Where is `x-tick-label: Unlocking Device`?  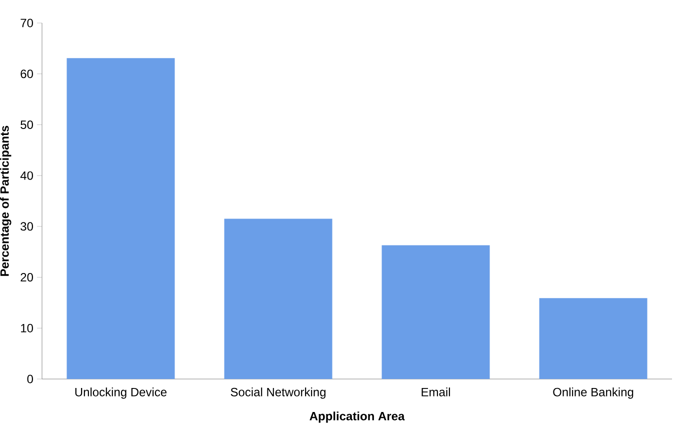
x-tick-label: Unlocking Device is located at coordinates (121, 393).